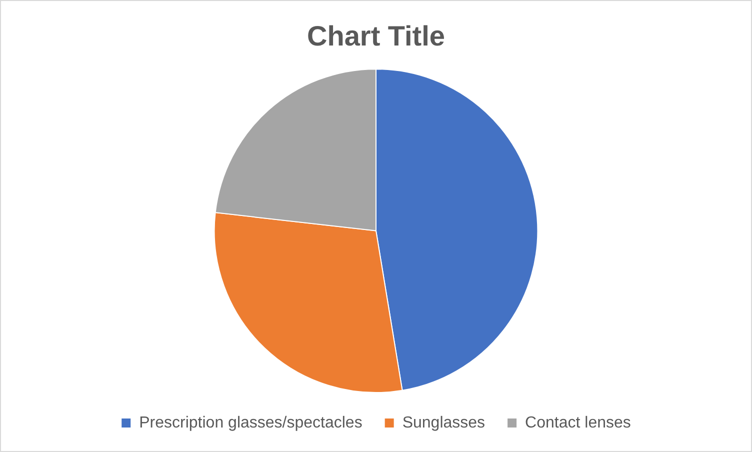 Image resolution: width=752 pixels, height=452 pixels. I want to click on legend-label: Prescription glasses/spectacles, so click(250, 423).